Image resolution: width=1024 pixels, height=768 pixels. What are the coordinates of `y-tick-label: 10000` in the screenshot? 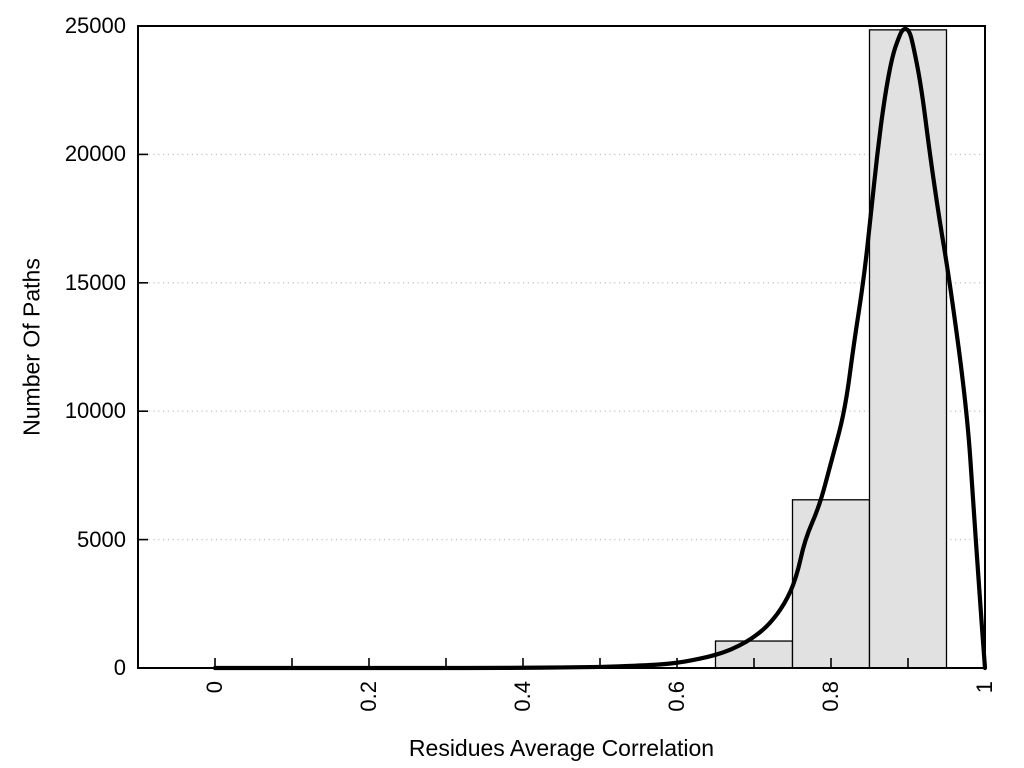 It's located at (95, 411).